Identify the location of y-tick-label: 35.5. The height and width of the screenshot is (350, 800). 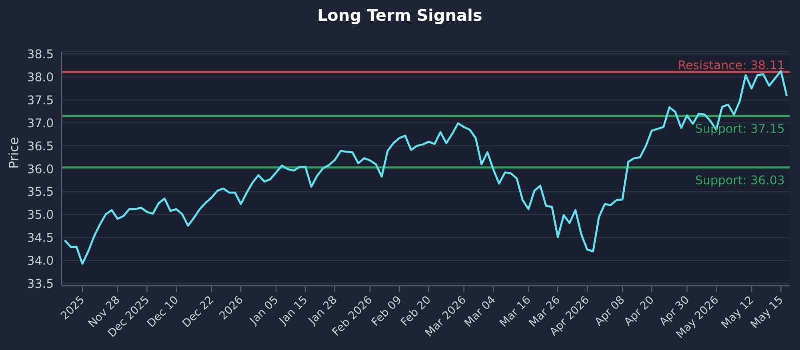
(40, 192).